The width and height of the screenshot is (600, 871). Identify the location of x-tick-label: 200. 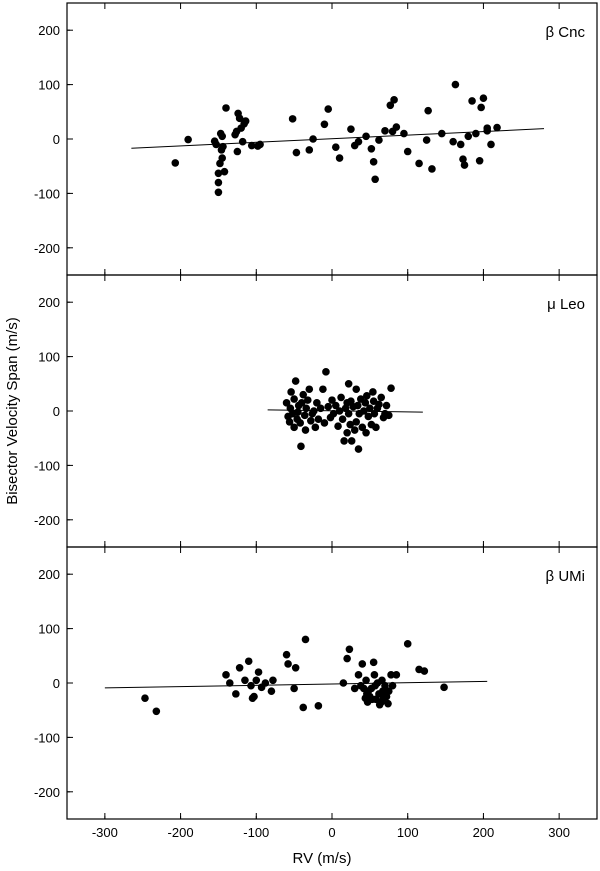
(484, 832).